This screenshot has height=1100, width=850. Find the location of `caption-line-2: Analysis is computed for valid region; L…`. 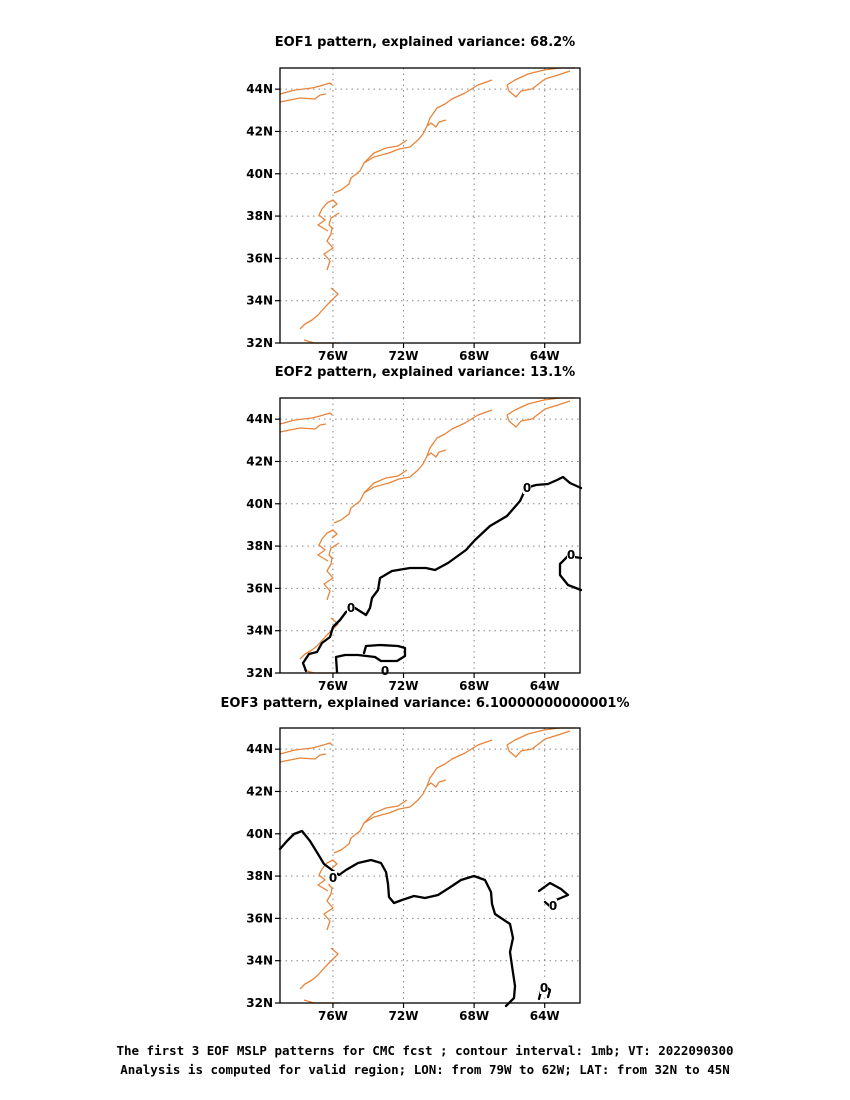

caption-line-2: Analysis is computed for valid region; L… is located at coordinates (425, 1069).